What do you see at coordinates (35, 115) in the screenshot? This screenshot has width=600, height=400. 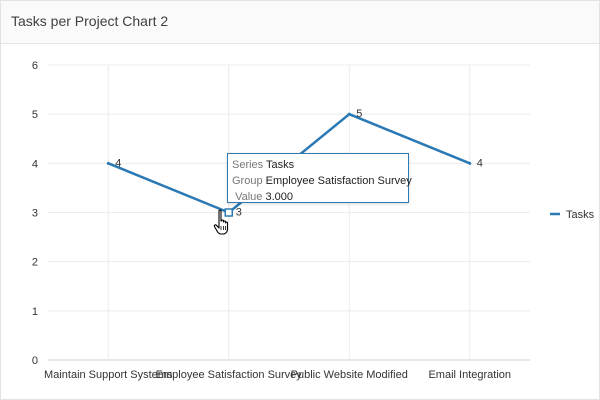 I see `y-tick-label: 5` at bounding box center [35, 115].